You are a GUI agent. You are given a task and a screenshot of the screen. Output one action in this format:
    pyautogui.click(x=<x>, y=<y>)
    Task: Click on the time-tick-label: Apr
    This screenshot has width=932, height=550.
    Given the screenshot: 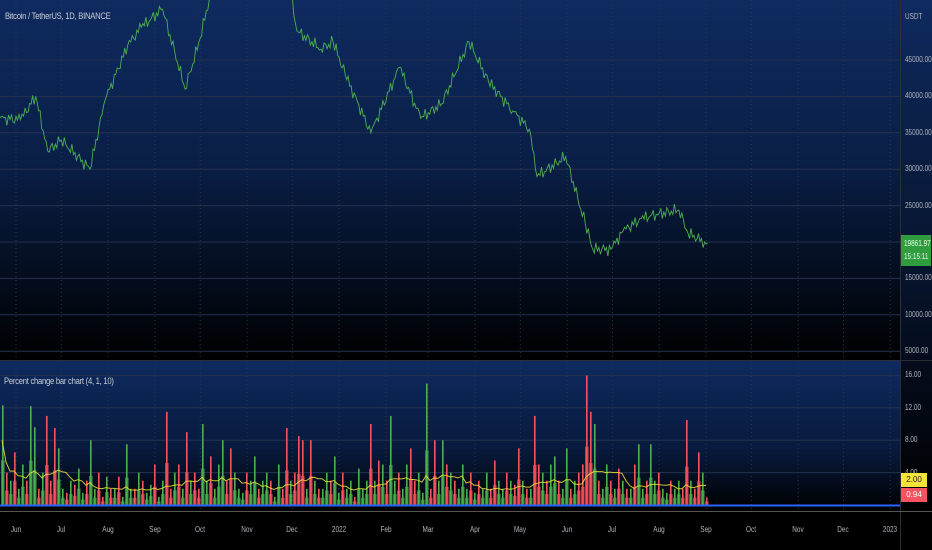 What is the action you would take?
    pyautogui.click(x=475, y=529)
    